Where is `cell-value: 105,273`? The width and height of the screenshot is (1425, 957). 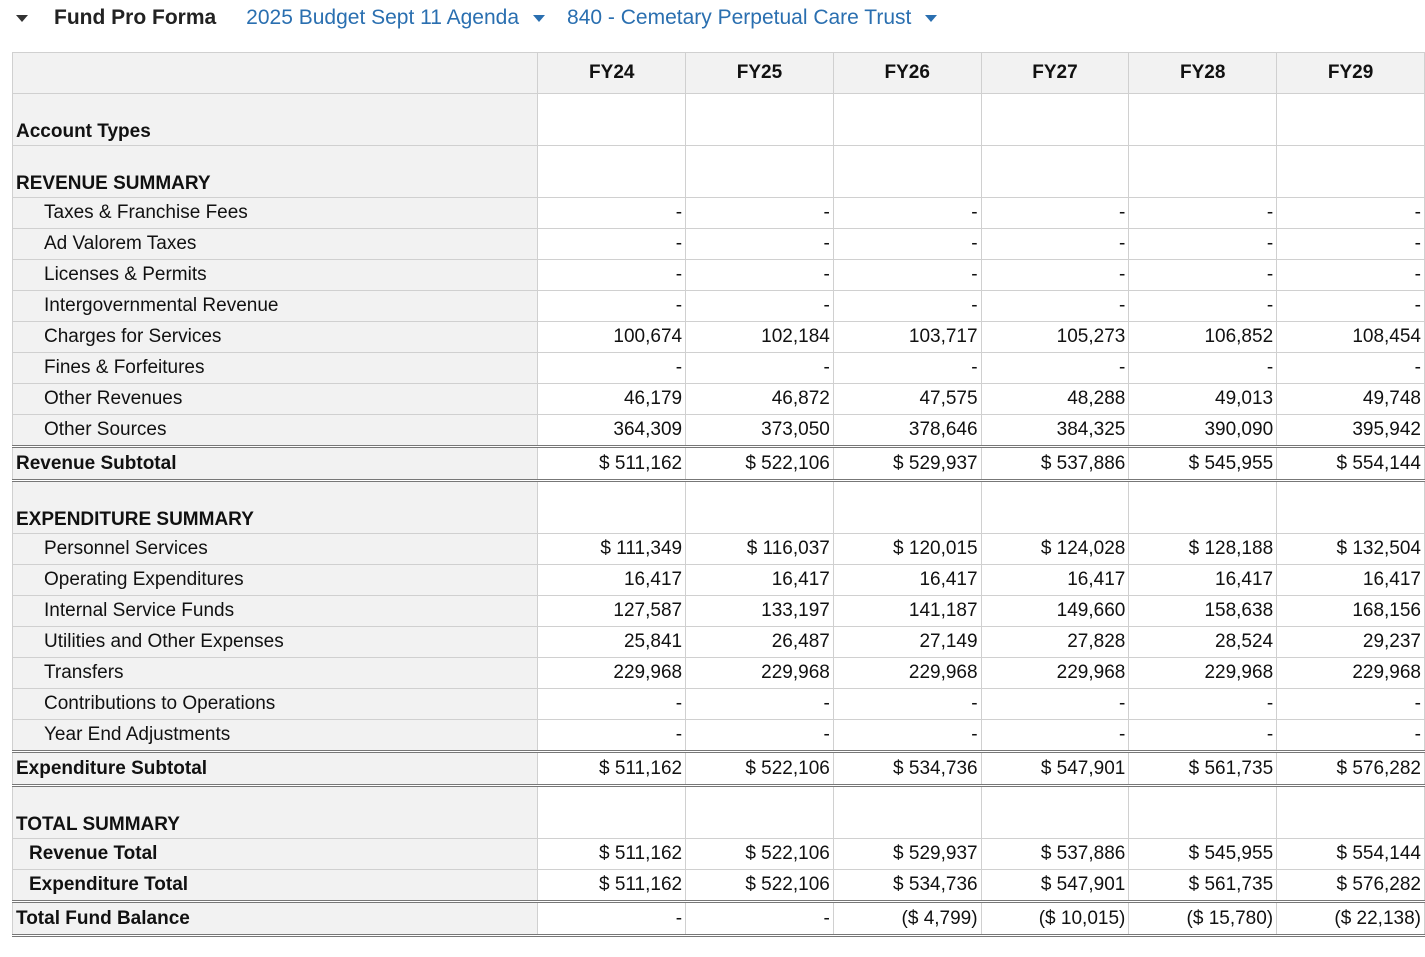 cell-value: 105,273 is located at coordinates (1055, 337).